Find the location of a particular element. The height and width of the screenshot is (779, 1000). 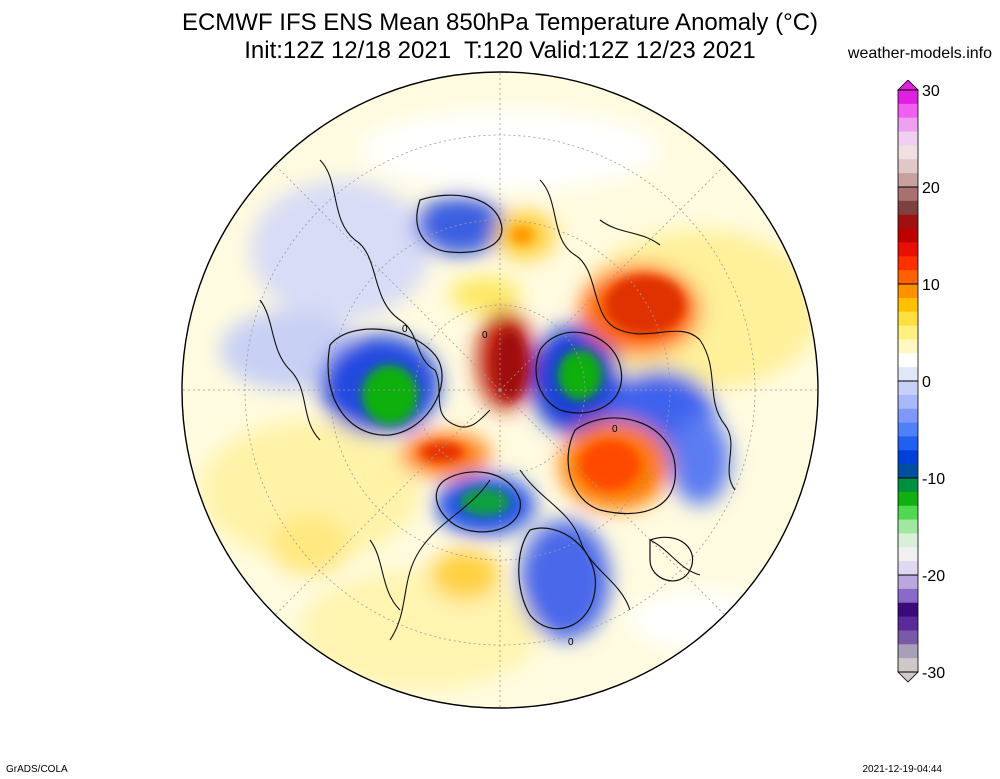

software-credit: GrADS/COLA is located at coordinates (37, 769).